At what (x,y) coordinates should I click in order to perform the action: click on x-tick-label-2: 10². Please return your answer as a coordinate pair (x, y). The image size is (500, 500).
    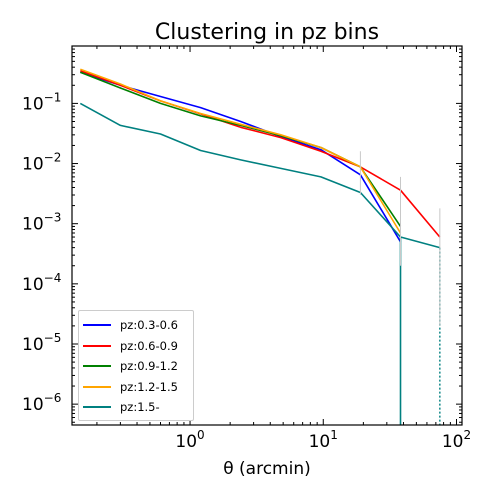
    Looking at the image, I should click on (456, 440).